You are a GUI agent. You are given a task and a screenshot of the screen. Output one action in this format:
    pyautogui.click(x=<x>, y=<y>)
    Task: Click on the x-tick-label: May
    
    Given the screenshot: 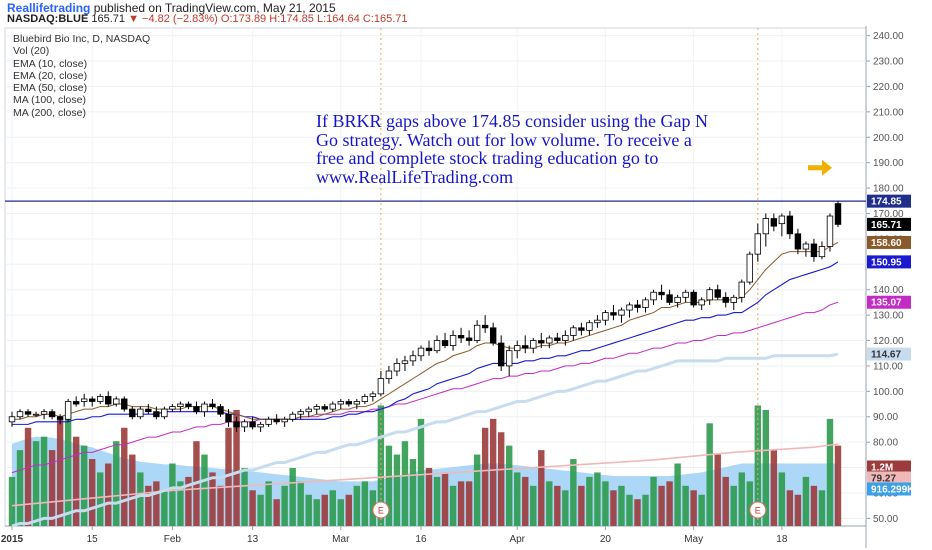 What is the action you would take?
    pyautogui.click(x=693, y=539)
    